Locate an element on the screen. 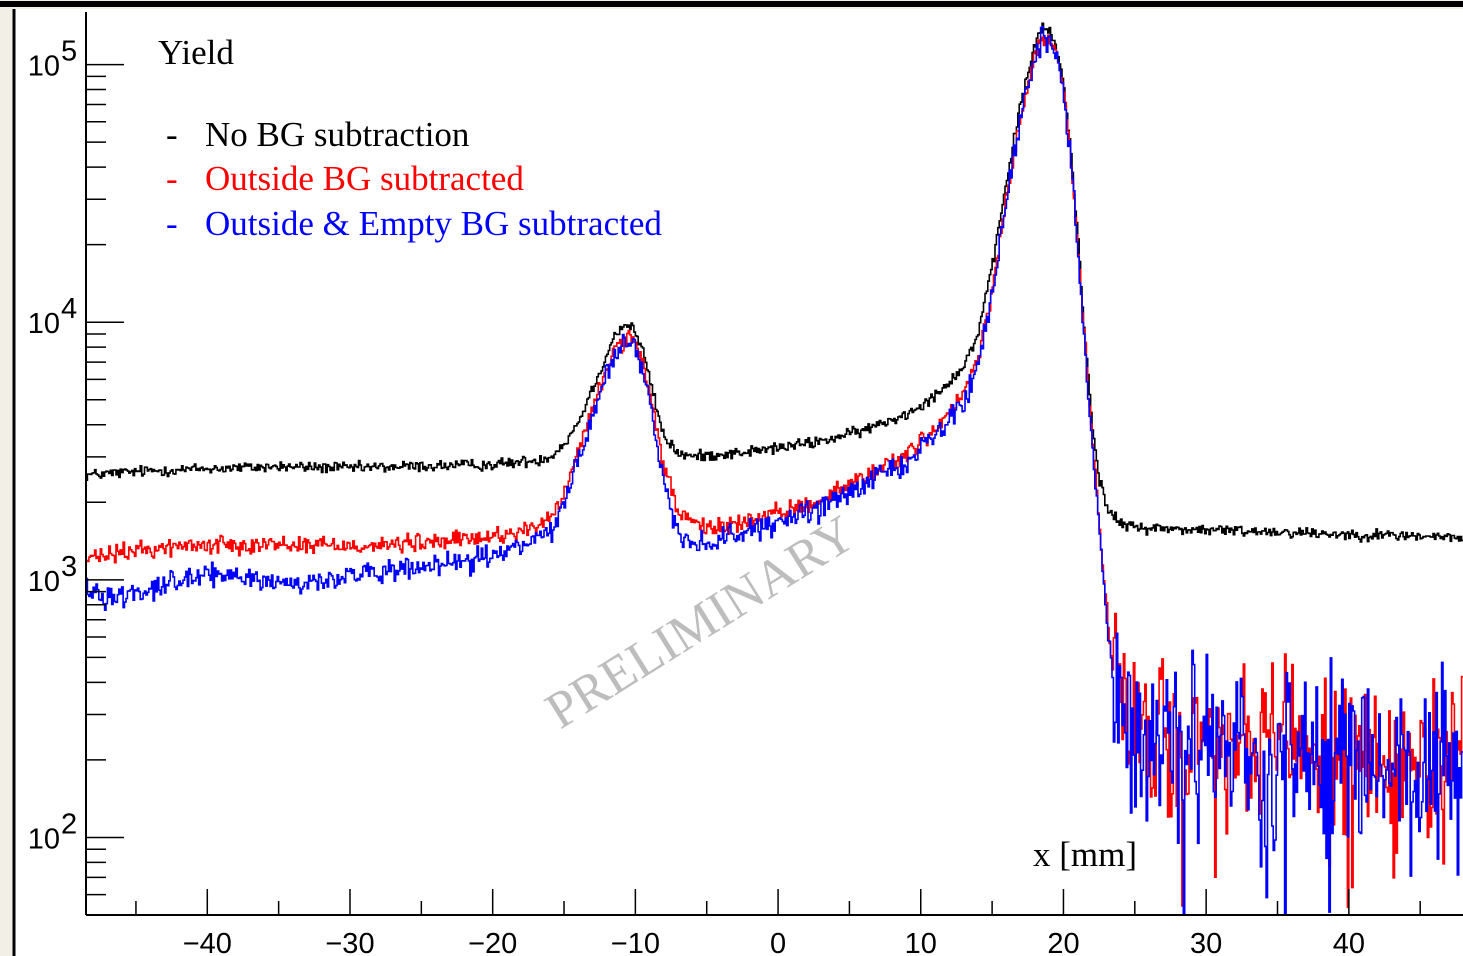 Image resolution: width=1463 pixels, height=956 pixels. y-tick-label-exponent: 3 is located at coordinates (69, 567).